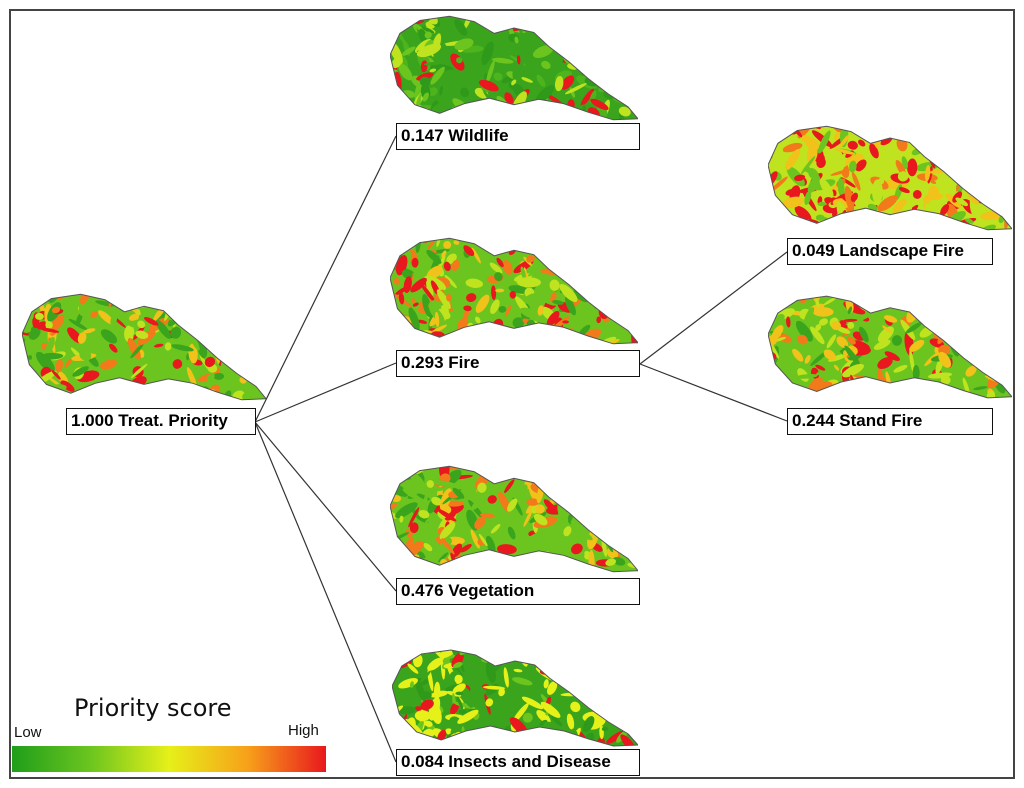 The image size is (1024, 788). Describe the element at coordinates (713, 308) in the screenshot. I see `link-fire-landscape` at that location.